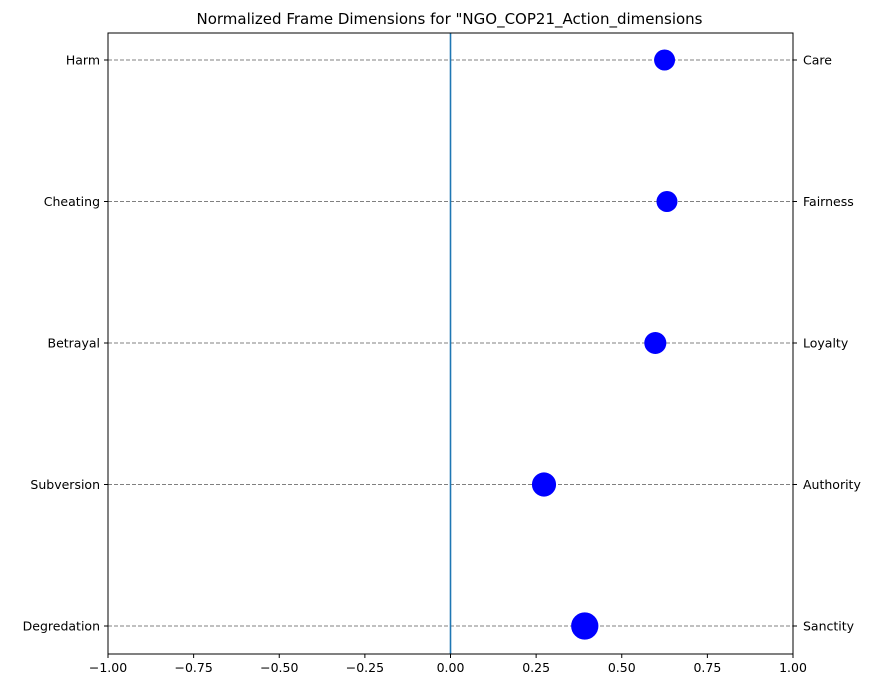 The height and width of the screenshot is (687, 877). What do you see at coordinates (829, 626) in the screenshot?
I see `right-tick-label: Sanctity` at bounding box center [829, 626].